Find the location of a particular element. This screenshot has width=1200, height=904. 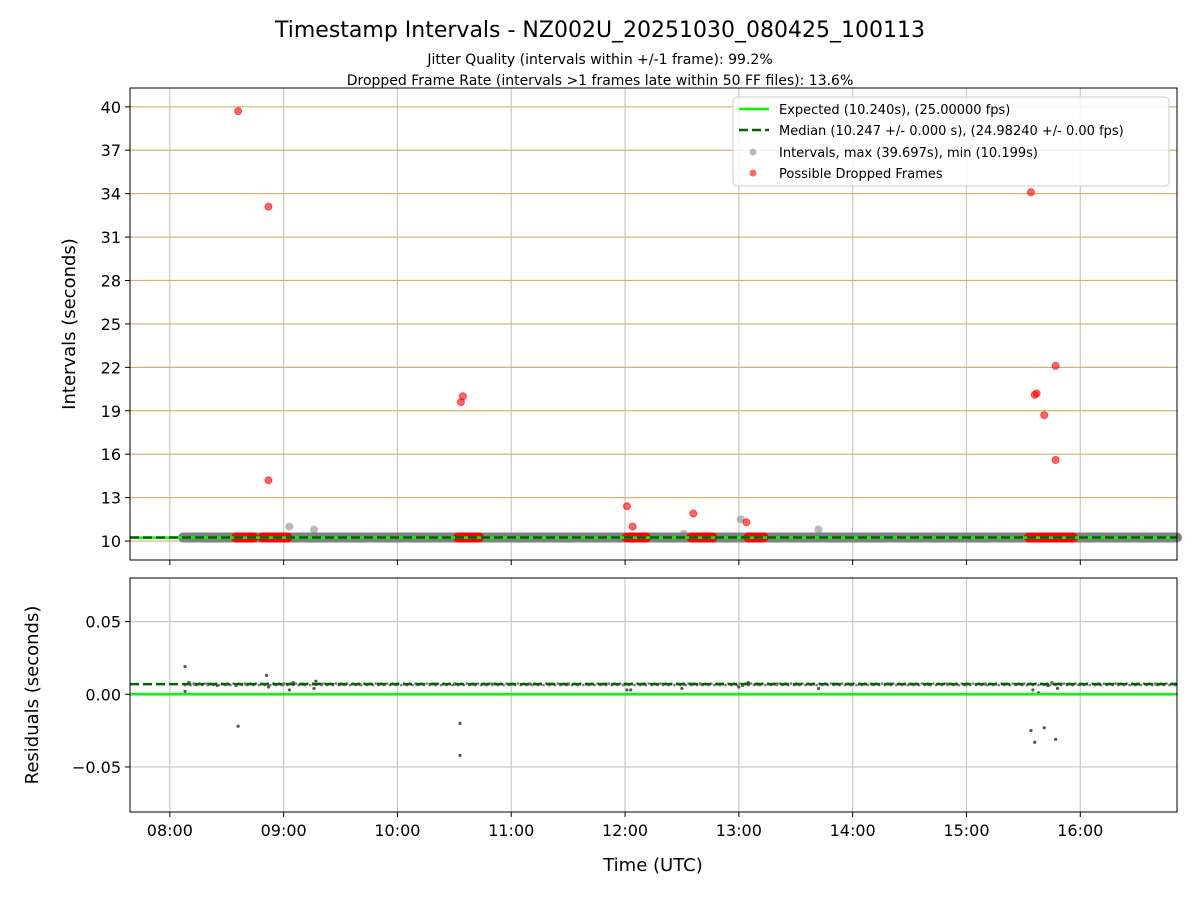

x-tick-label: 08:00 is located at coordinates (170, 830).